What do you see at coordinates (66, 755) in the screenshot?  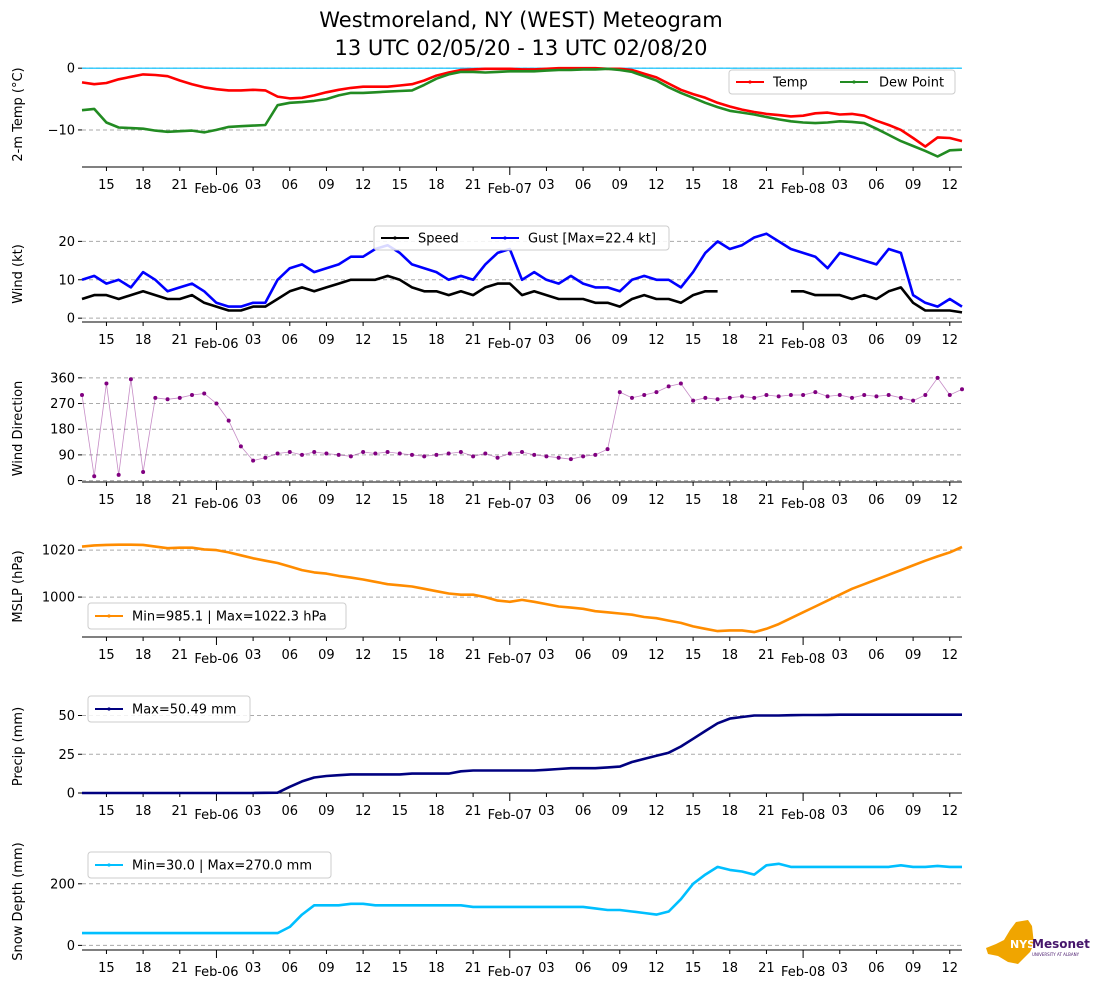 I see `y-tick-label: 25` at bounding box center [66, 755].